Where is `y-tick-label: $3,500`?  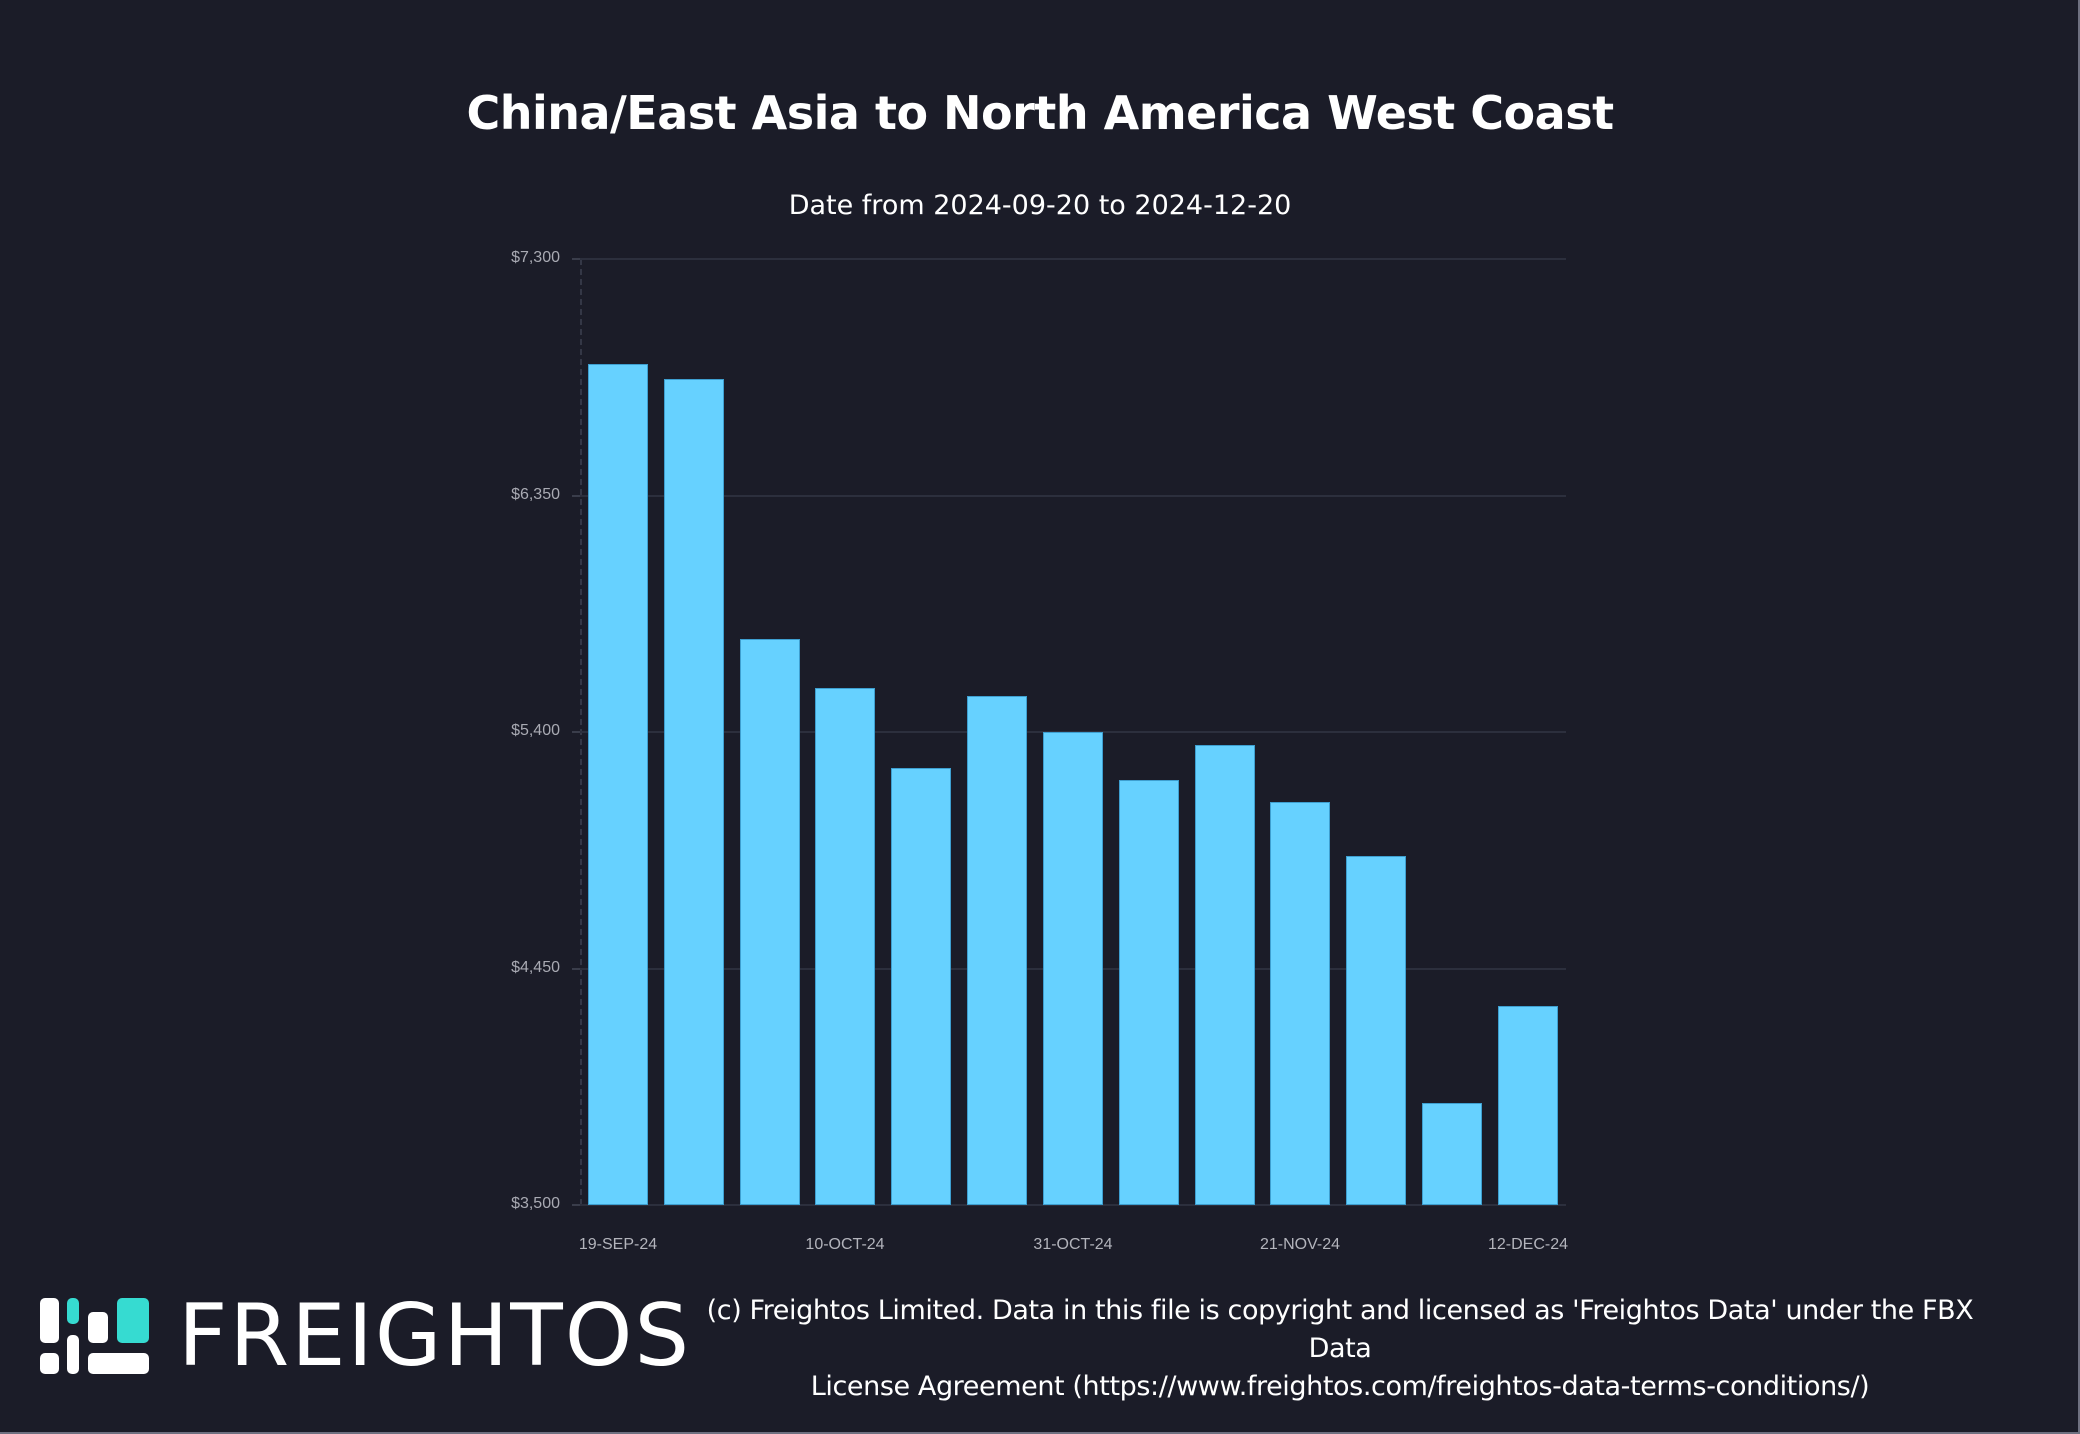 y-tick-label: $3,500 is located at coordinates (535, 1203).